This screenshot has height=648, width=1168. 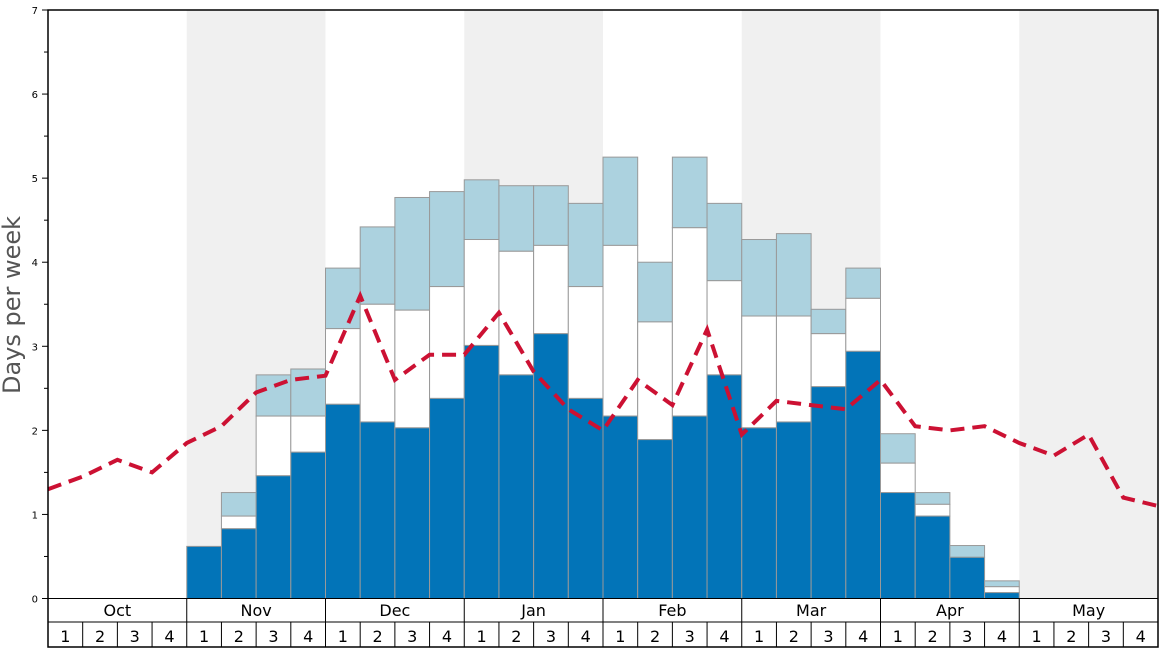 I want to click on y-tick-label: 0, so click(x=35, y=600).